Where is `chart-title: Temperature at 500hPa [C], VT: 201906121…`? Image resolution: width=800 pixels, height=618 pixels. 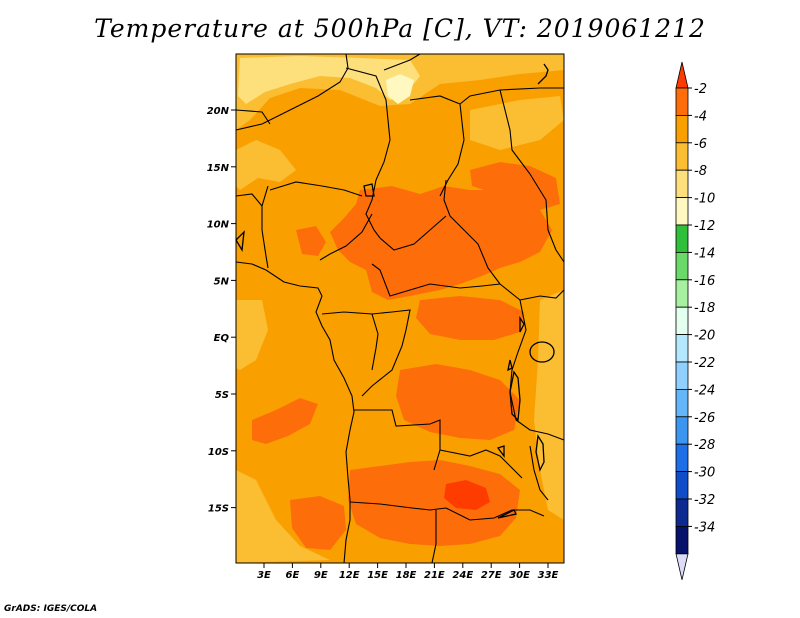 chart-title: Temperature at 500hPa [C], VT: 201906121… is located at coordinates (400, 28).